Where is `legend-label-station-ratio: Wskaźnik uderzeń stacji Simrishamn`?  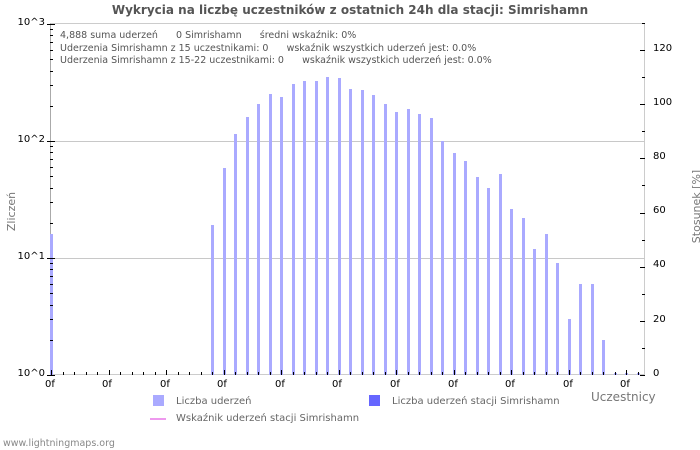
legend-label-station-ratio: Wskaźnik uderzeń stacji Simrishamn is located at coordinates (268, 418).